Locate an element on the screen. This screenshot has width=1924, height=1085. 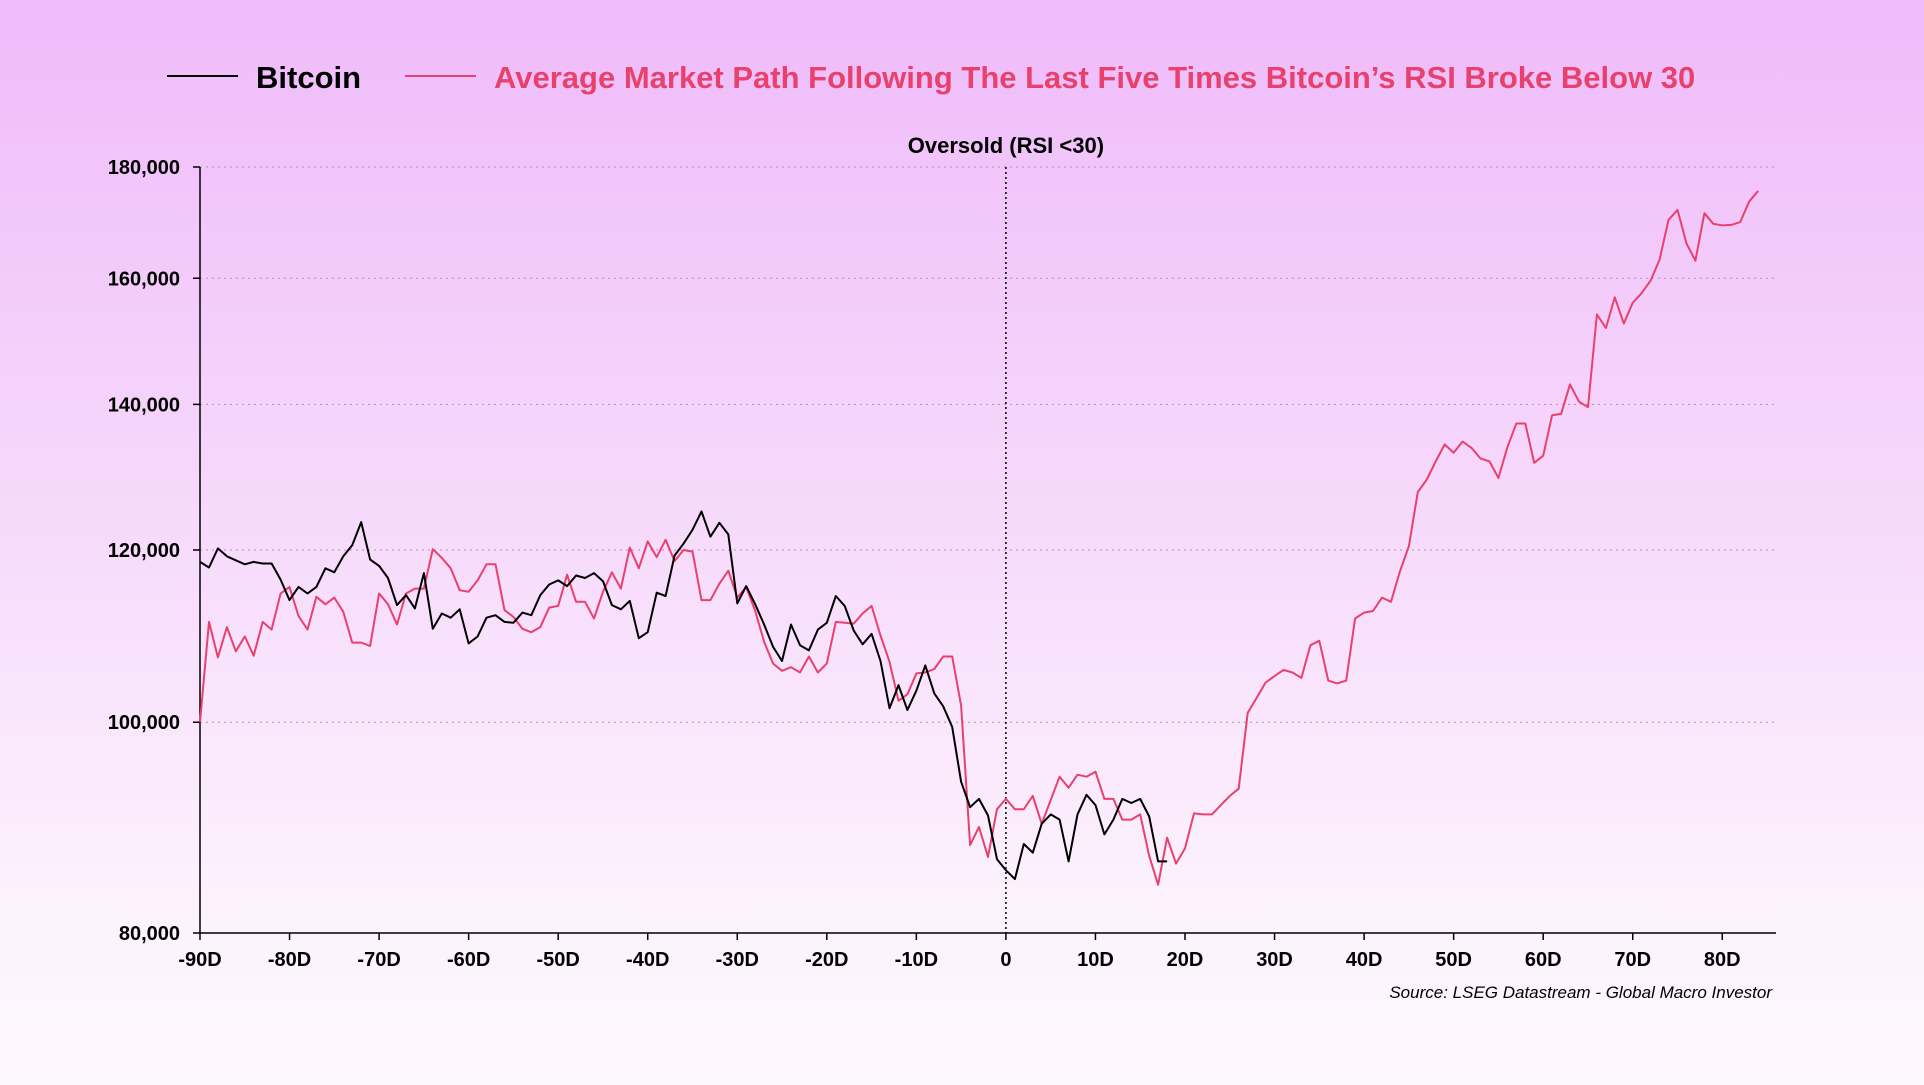
x-tick-label: 60D is located at coordinates (1543, 960).